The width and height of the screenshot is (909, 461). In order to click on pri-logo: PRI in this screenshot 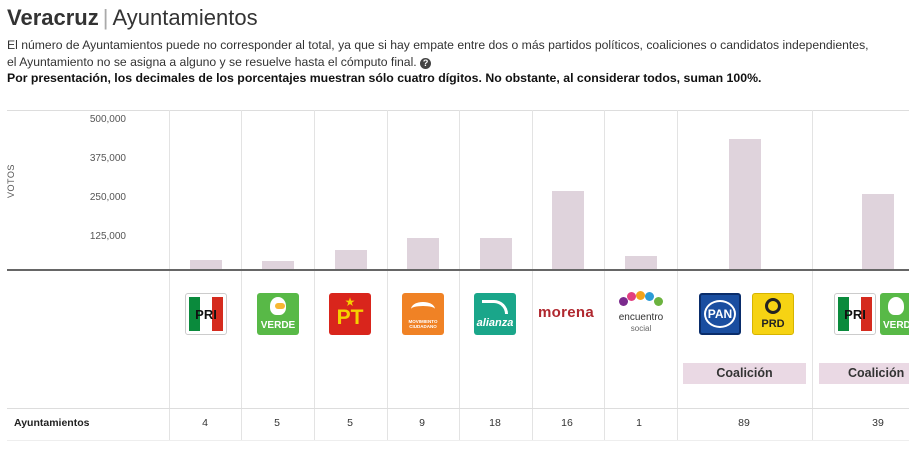, I will do `click(206, 314)`.